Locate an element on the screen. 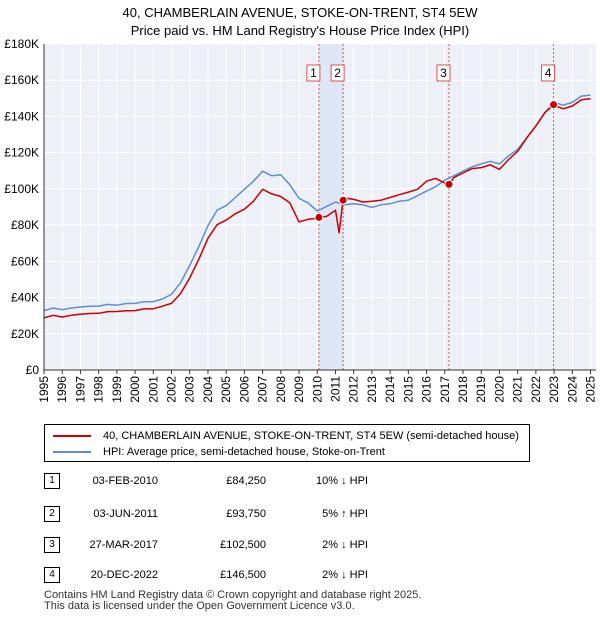 The width and height of the screenshot is (600, 620). x-tick-label: 2013 is located at coordinates (372, 389).